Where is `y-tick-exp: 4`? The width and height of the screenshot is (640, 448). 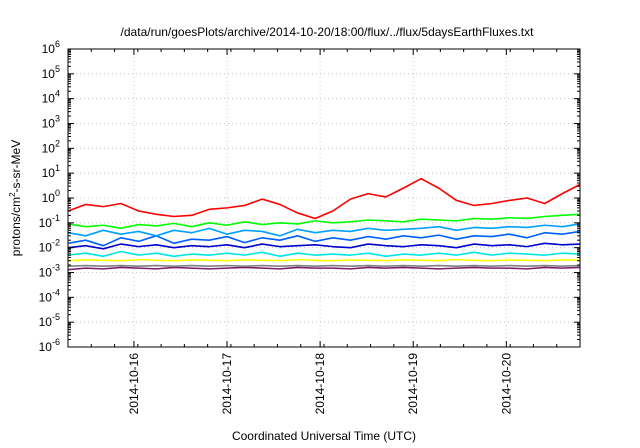
y-tick-exp: 4 is located at coordinates (57, 94).